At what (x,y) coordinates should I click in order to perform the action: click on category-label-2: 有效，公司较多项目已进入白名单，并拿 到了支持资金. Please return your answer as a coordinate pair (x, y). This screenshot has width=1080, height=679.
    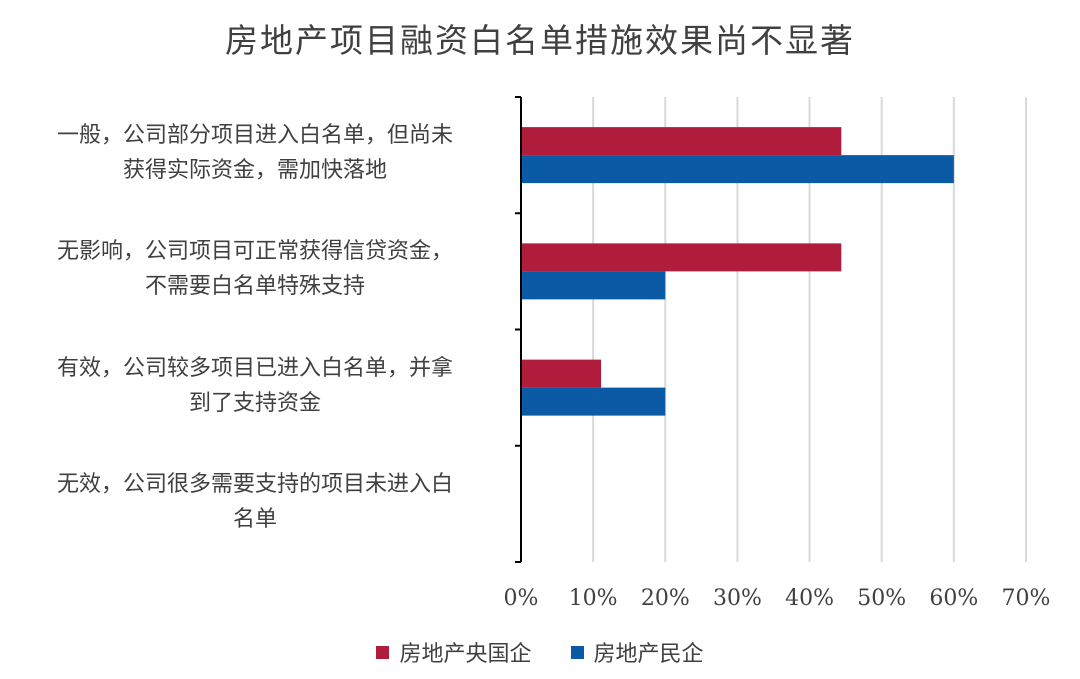
    Looking at the image, I should click on (255, 386).